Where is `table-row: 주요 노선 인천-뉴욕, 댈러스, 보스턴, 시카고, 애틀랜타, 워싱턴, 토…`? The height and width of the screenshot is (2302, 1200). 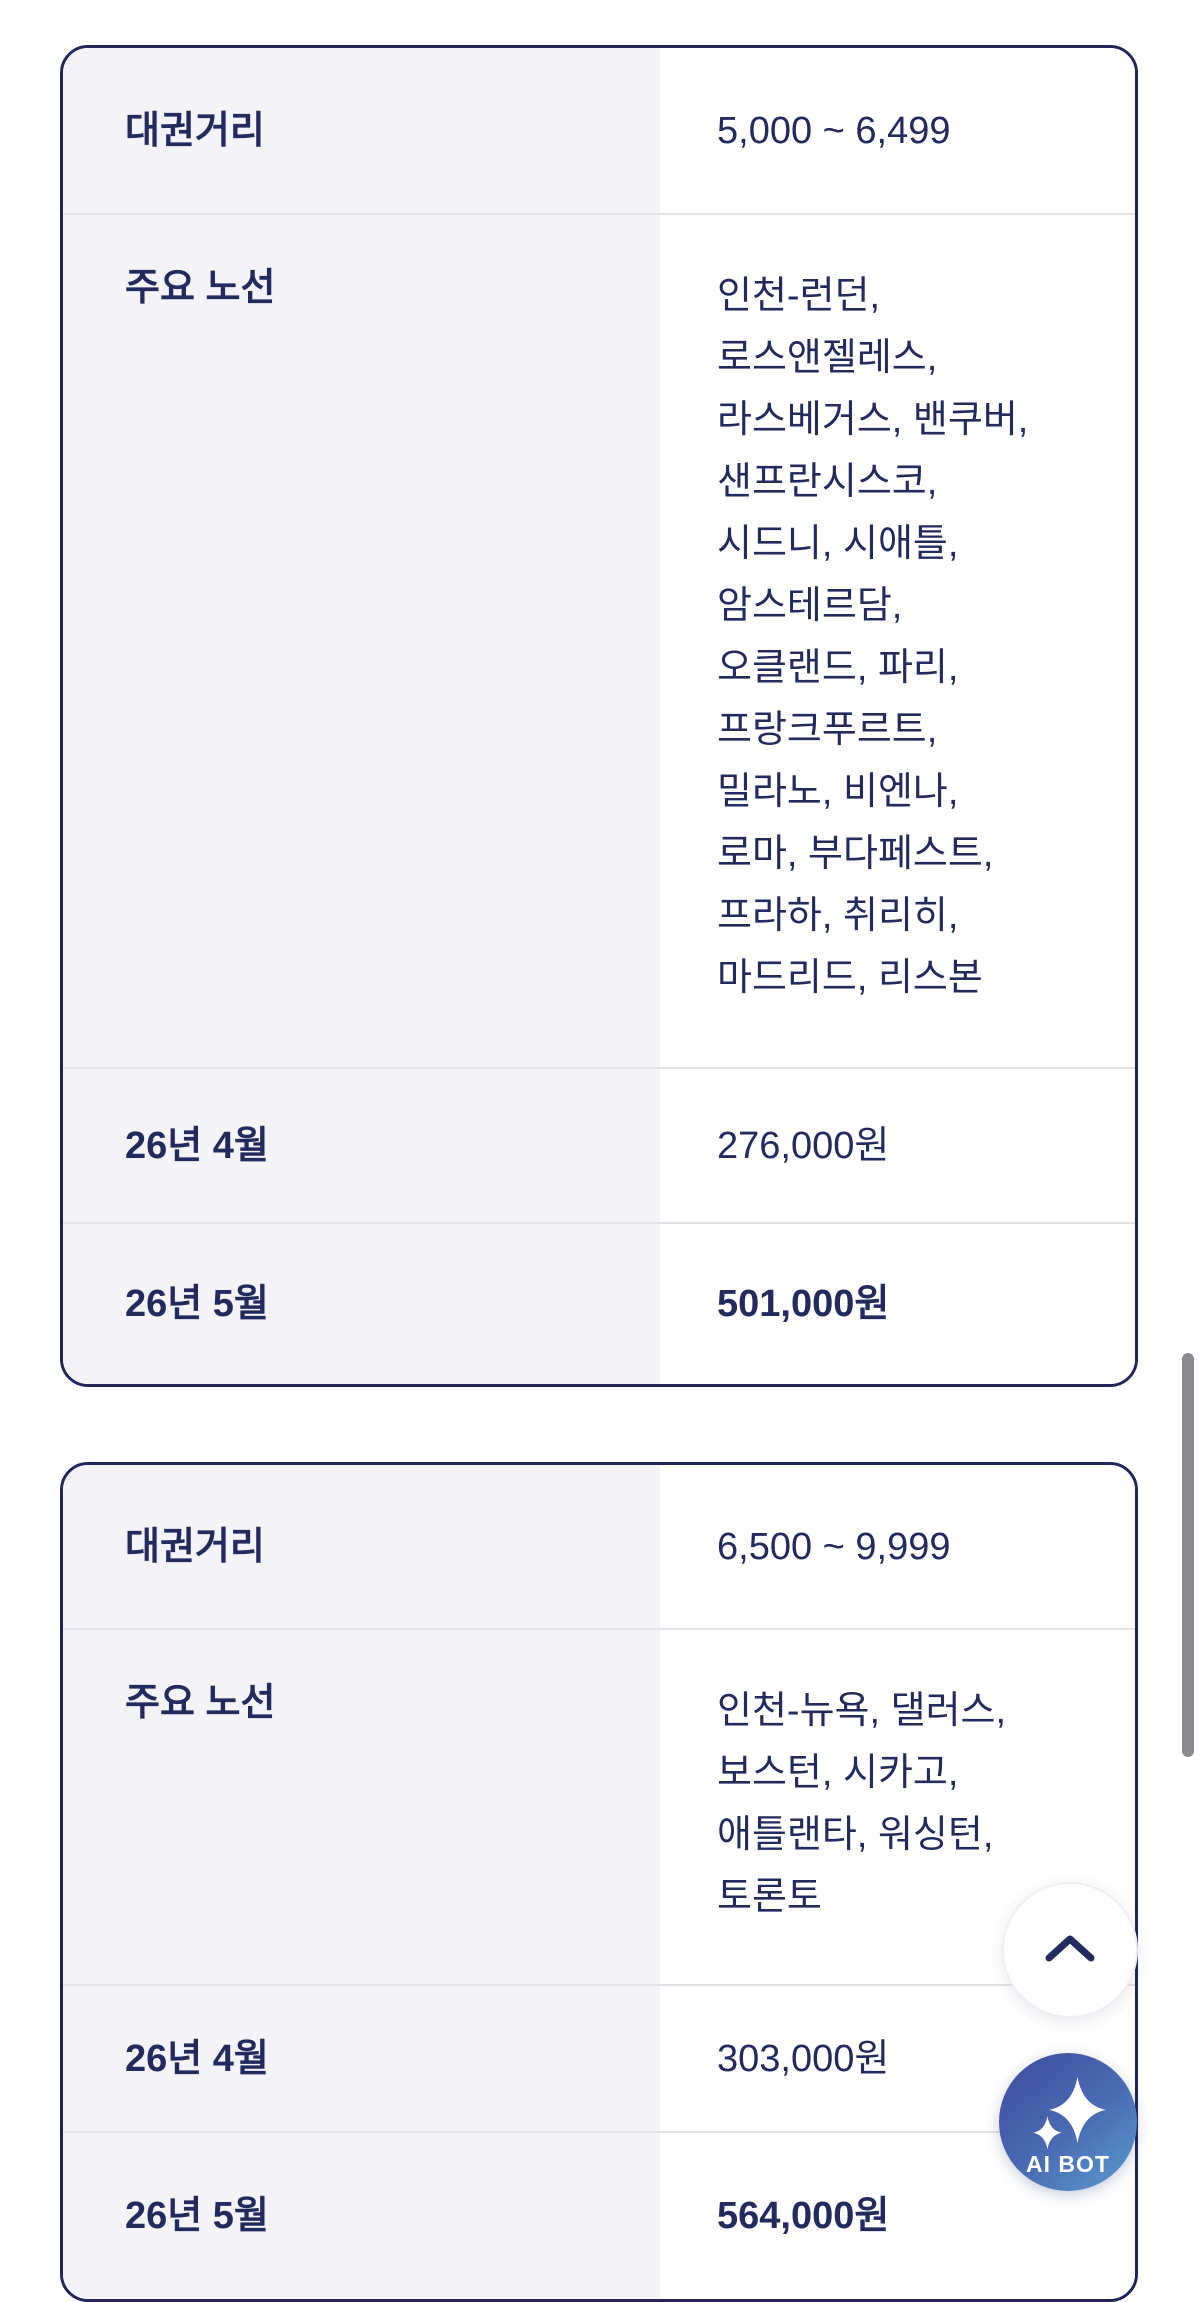
table-row: 주요 노선 인천-뉴욕, 댈러스, 보스턴, 시카고, 애틀랜타, 워싱턴, 토… is located at coordinates (599, 1806).